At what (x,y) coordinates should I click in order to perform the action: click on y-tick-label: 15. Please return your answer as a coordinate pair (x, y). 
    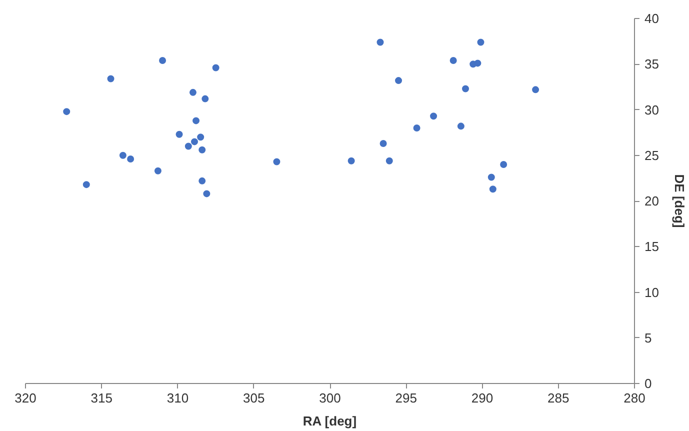
    Looking at the image, I should click on (651, 246).